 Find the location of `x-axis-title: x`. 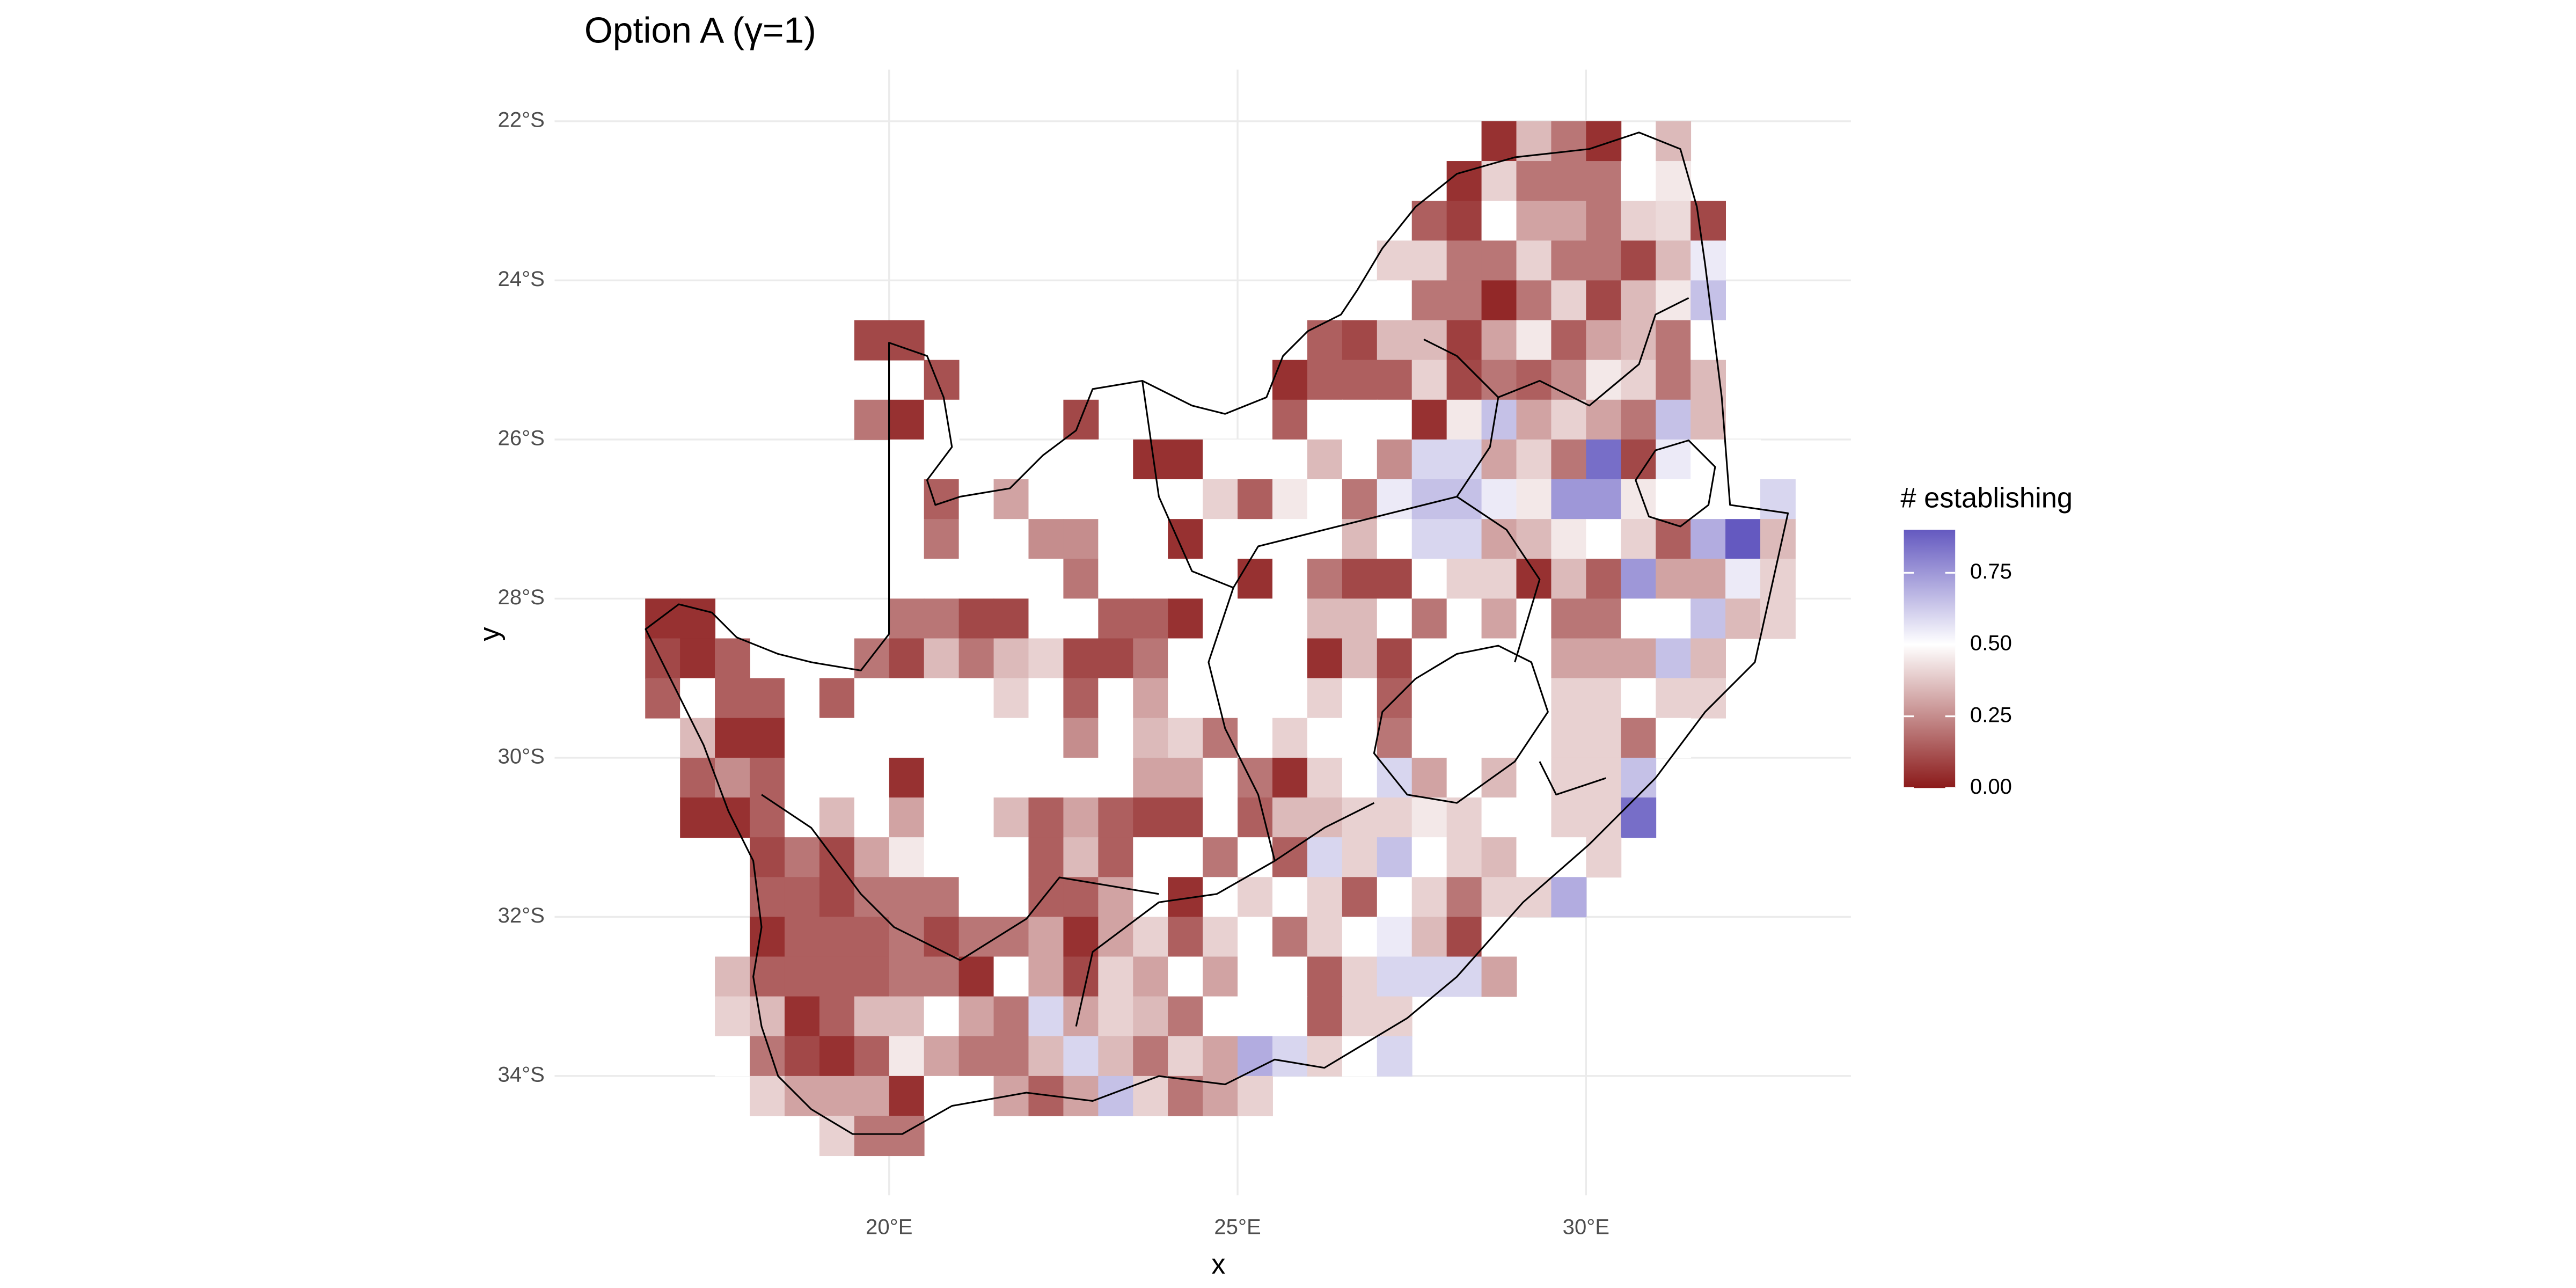

x-axis-title: x is located at coordinates (1218, 1264).